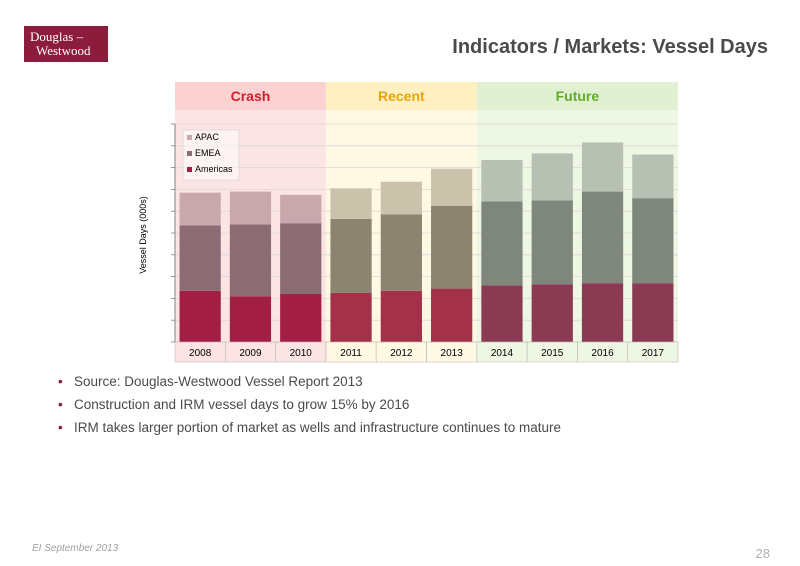  I want to click on slide-title: Indicators / Markets: Vessel Days, so click(610, 47).